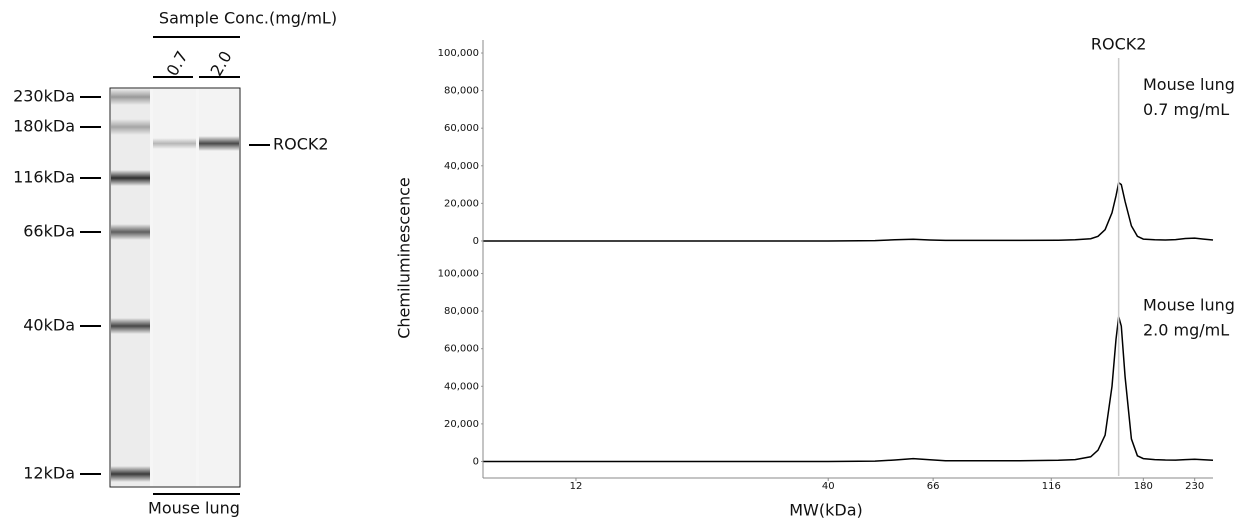 The image size is (1257, 527). I want to click on annotation: 2.0 mg/mL, so click(1186, 330).